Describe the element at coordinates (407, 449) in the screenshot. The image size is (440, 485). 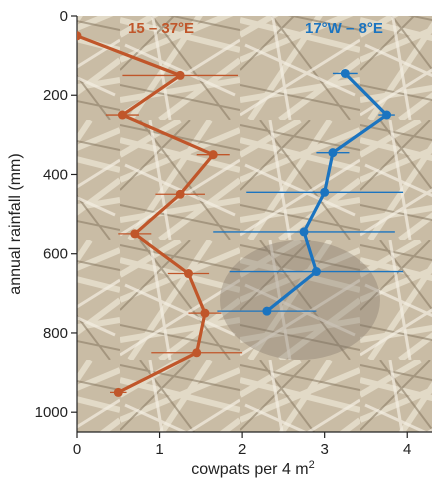
I see `x-tick-label: 4` at that location.